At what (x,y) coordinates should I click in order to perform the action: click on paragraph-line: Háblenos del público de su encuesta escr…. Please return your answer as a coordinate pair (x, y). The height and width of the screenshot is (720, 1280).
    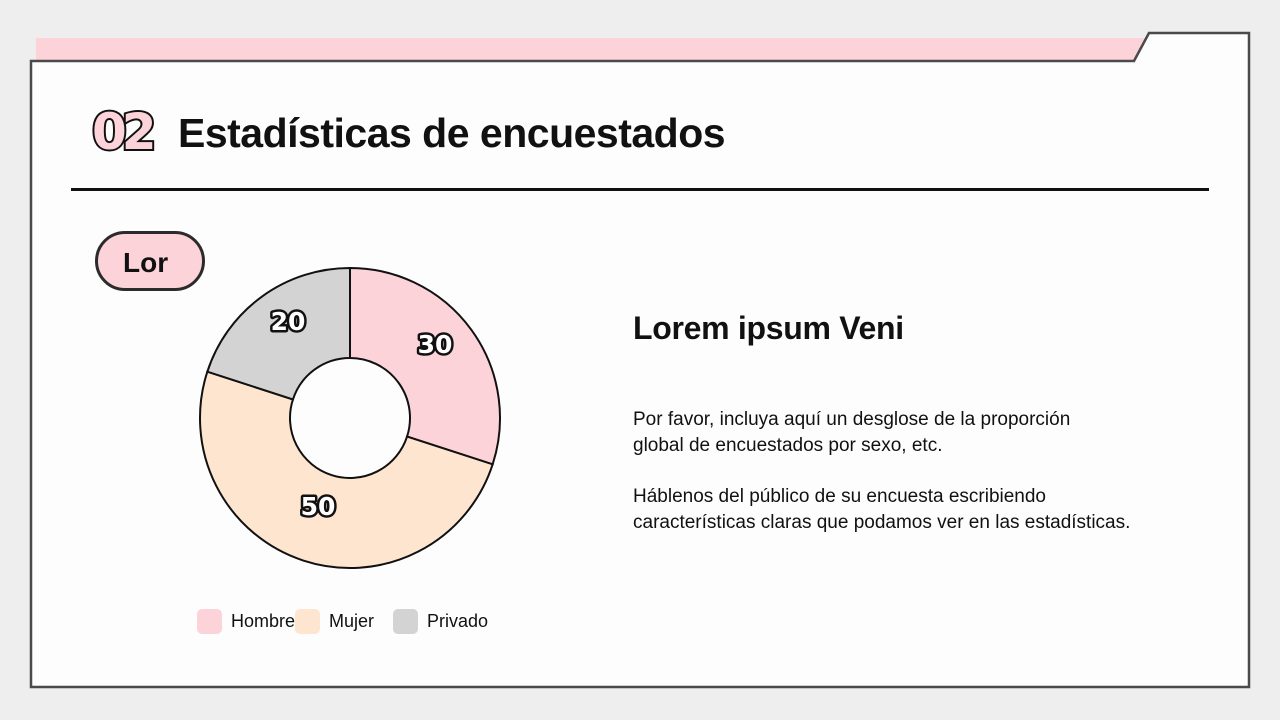
    Looking at the image, I should click on (839, 496).